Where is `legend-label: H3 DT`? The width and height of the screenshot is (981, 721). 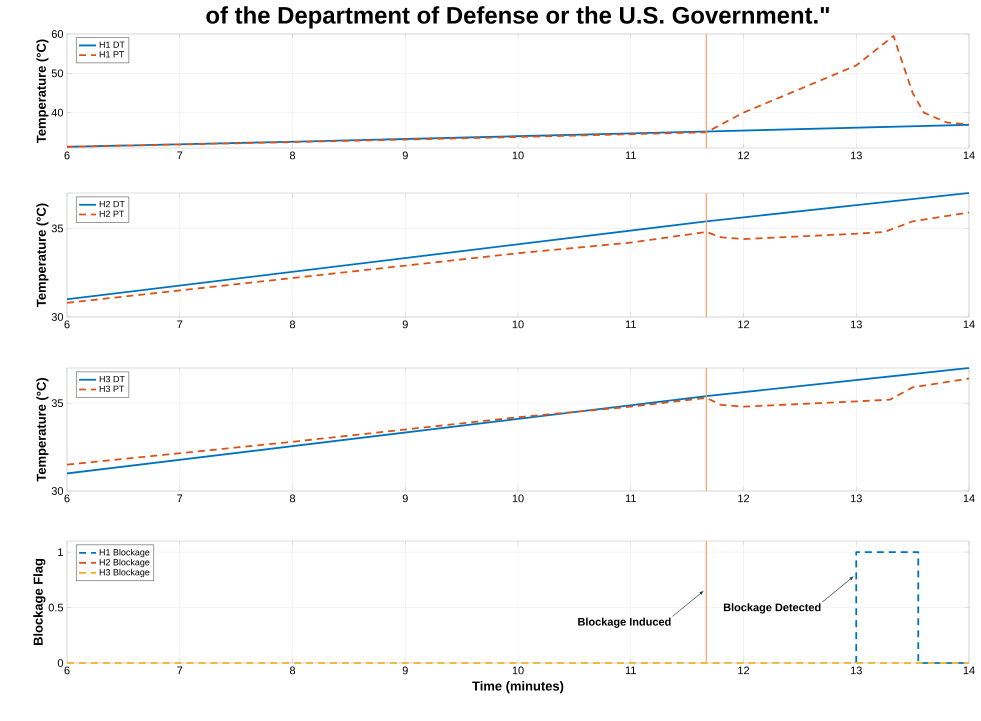 legend-label: H3 DT is located at coordinates (112, 379).